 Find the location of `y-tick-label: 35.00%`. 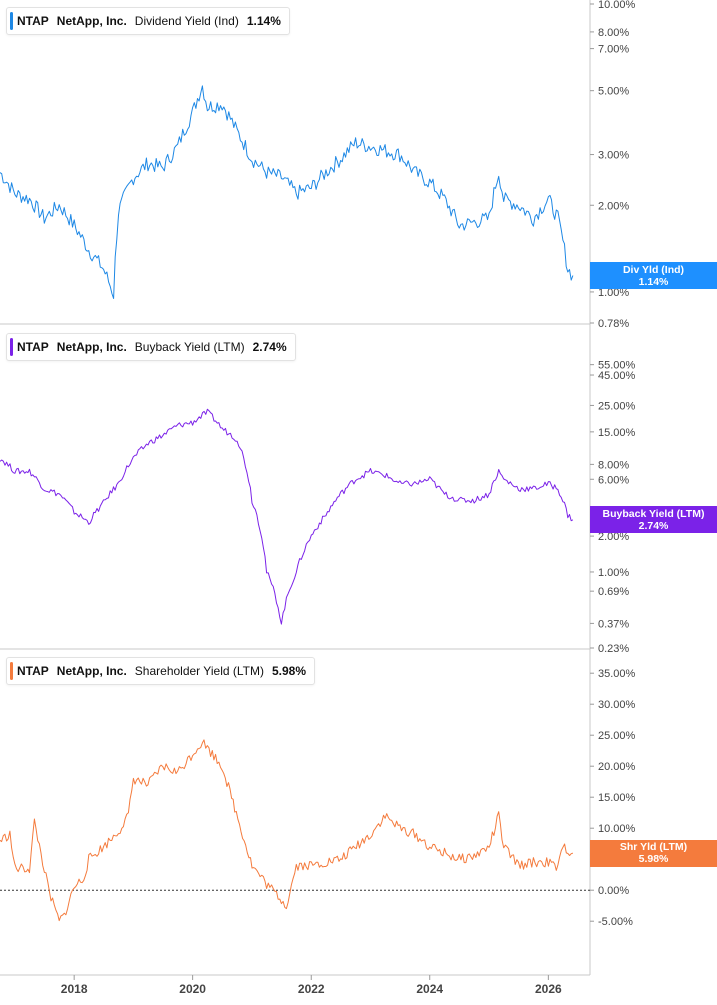

y-tick-label: 35.00% is located at coordinates (617, 674).